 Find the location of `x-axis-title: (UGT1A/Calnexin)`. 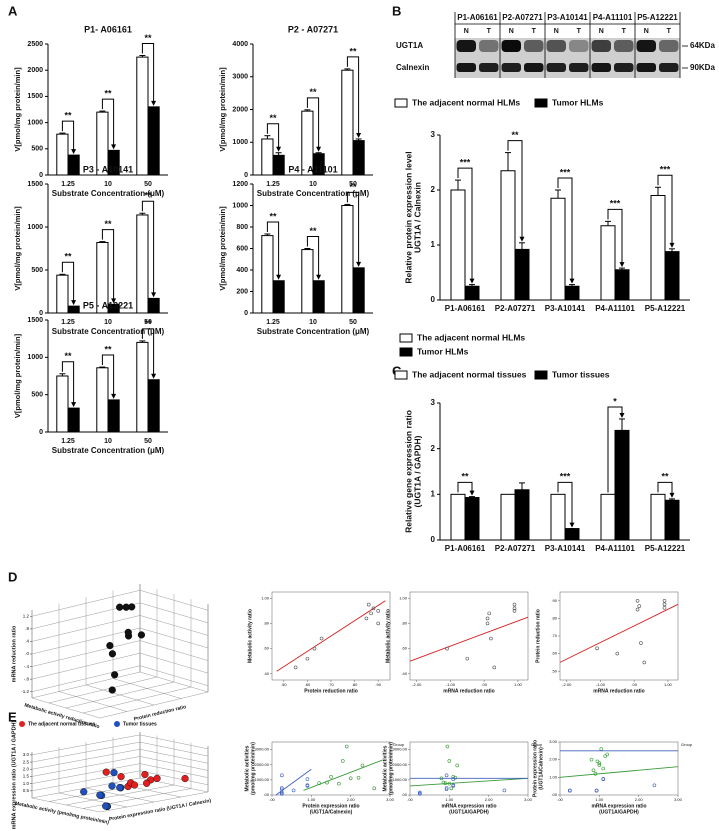

x-axis-title: (UGT1A/Calnexin) is located at coordinates (331, 812).